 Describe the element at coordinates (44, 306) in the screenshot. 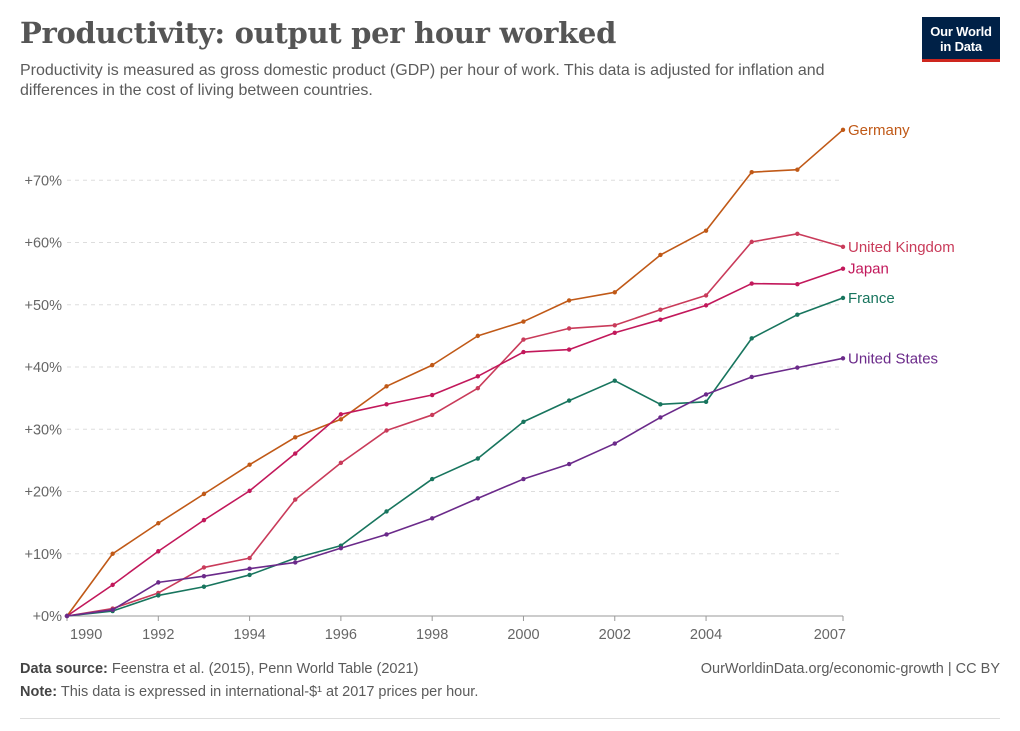

I see `y-tick-label: +50%` at that location.